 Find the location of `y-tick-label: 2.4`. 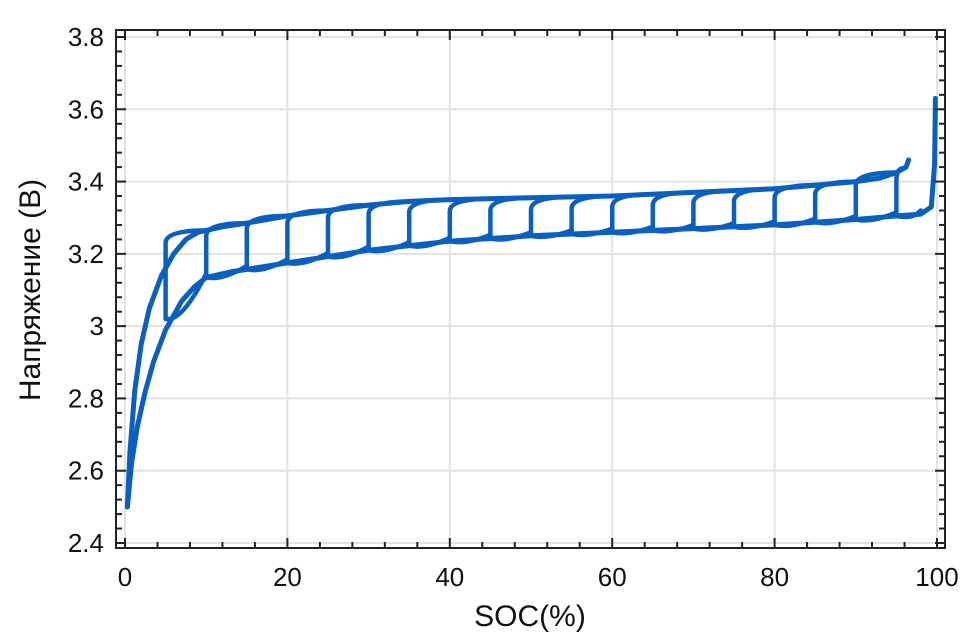

y-tick-label: 2.4 is located at coordinates (86, 543).